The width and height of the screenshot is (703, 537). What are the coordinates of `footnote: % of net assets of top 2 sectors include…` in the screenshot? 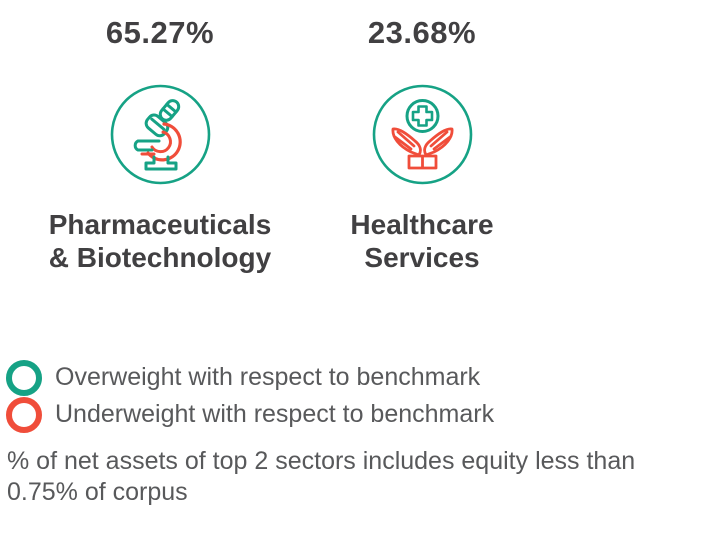 It's located at (321, 476).